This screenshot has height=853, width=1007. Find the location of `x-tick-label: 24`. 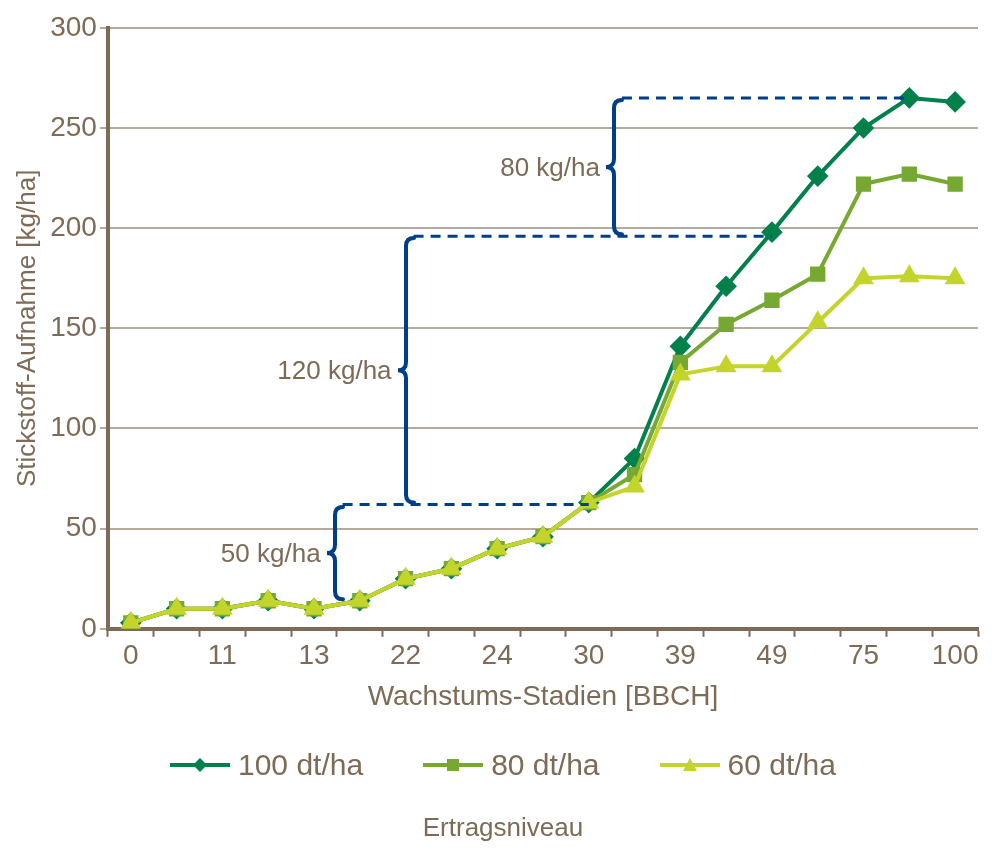

x-tick-label: 24 is located at coordinates (497, 655).